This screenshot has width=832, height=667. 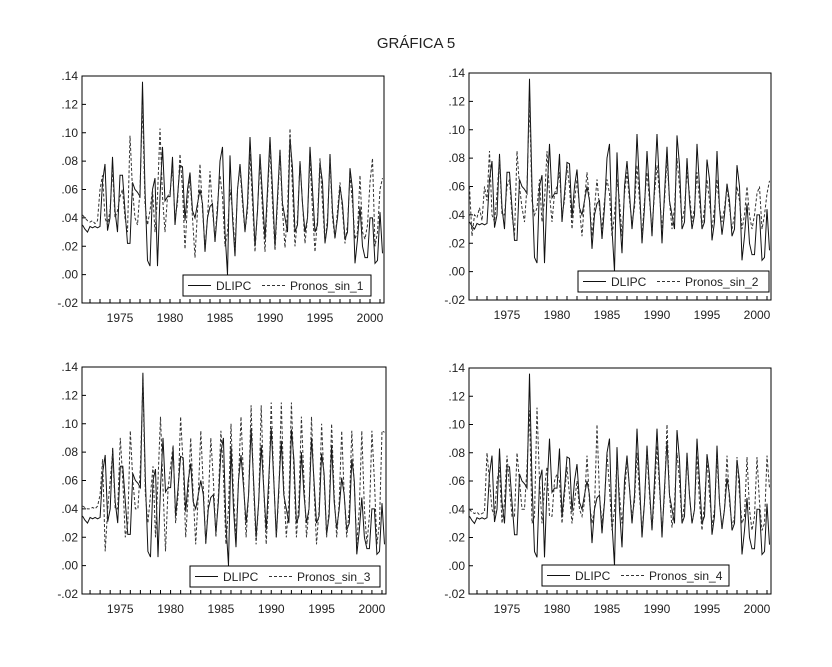 What do you see at coordinates (416, 43) in the screenshot?
I see `figure-title: GRÁFICA 5` at bounding box center [416, 43].